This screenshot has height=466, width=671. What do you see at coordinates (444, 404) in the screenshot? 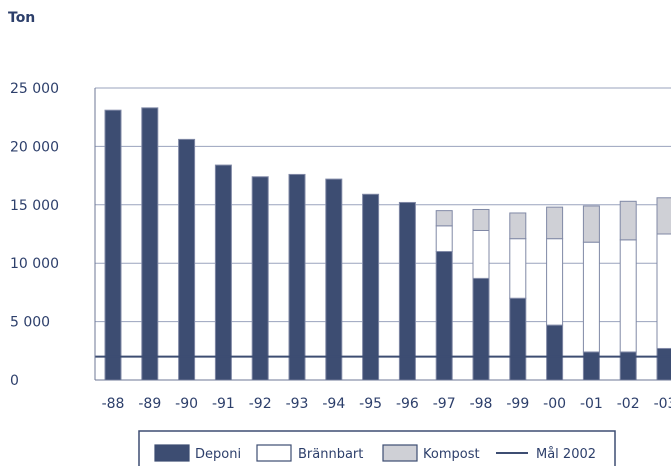
I see `x-tick-label: -97` at bounding box center [444, 404].